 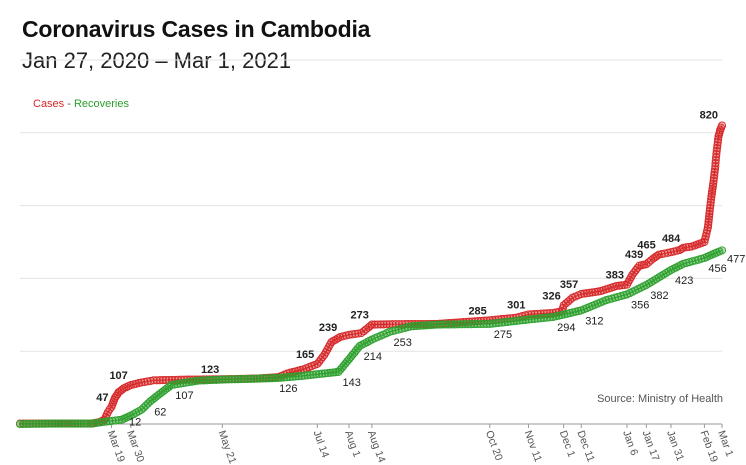 What do you see at coordinates (615, 276) in the screenshot?
I see `cases-data-label: 383` at bounding box center [615, 276].